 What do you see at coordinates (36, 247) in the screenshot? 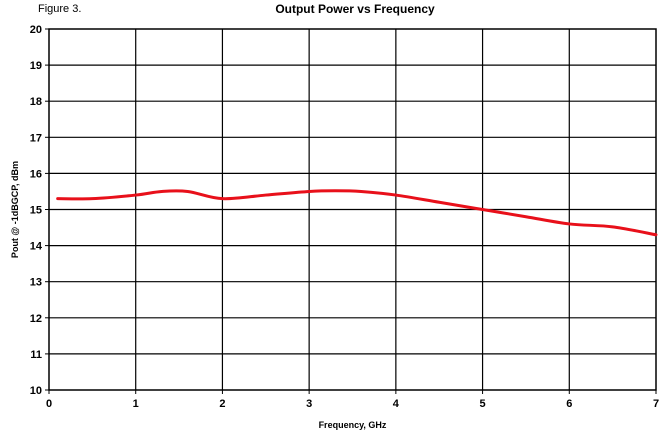
I see `y-tick-label: 14` at bounding box center [36, 247].